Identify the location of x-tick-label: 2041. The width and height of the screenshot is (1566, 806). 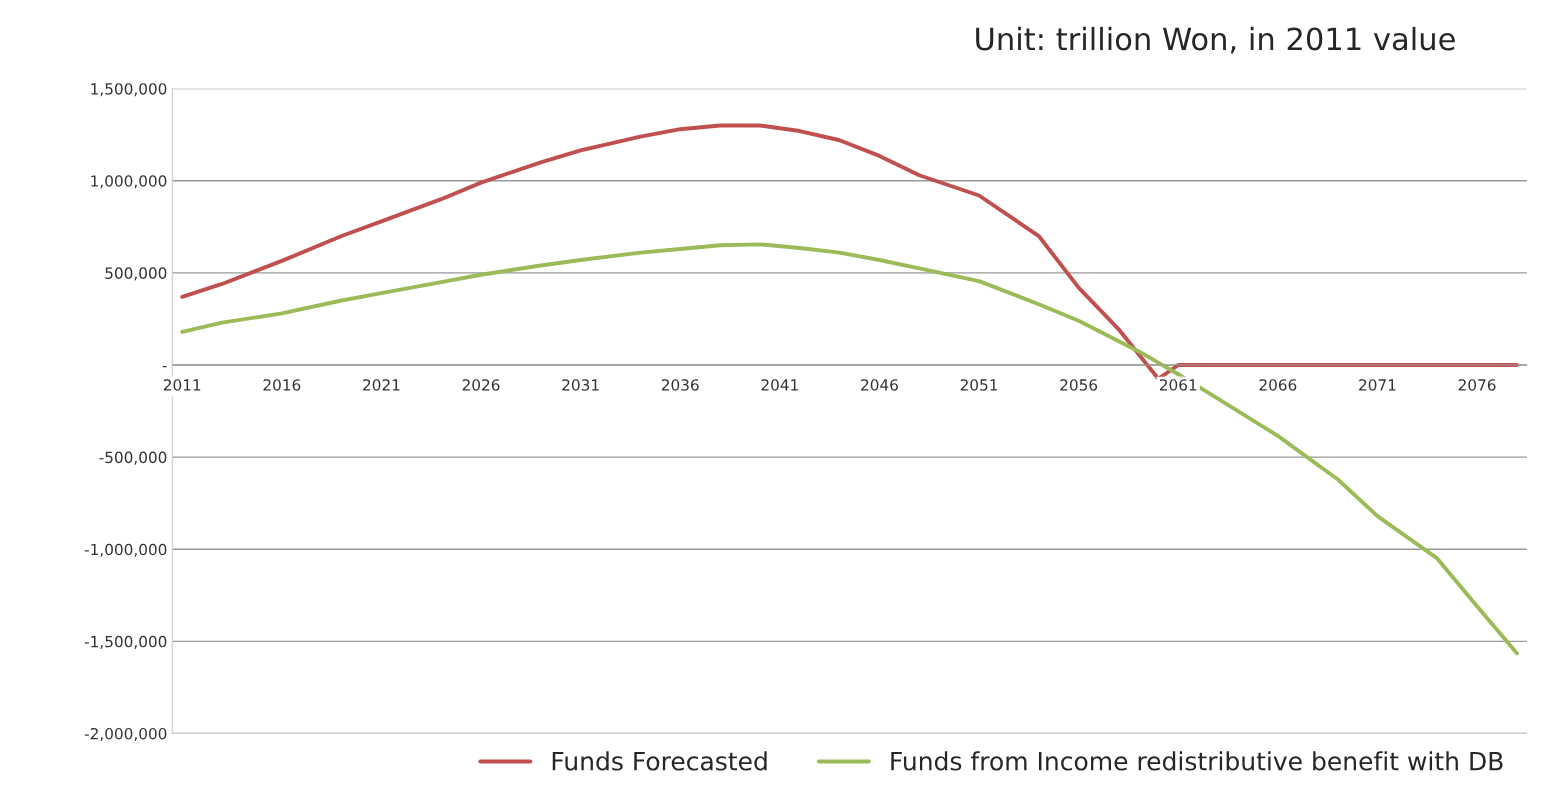
(779, 385).